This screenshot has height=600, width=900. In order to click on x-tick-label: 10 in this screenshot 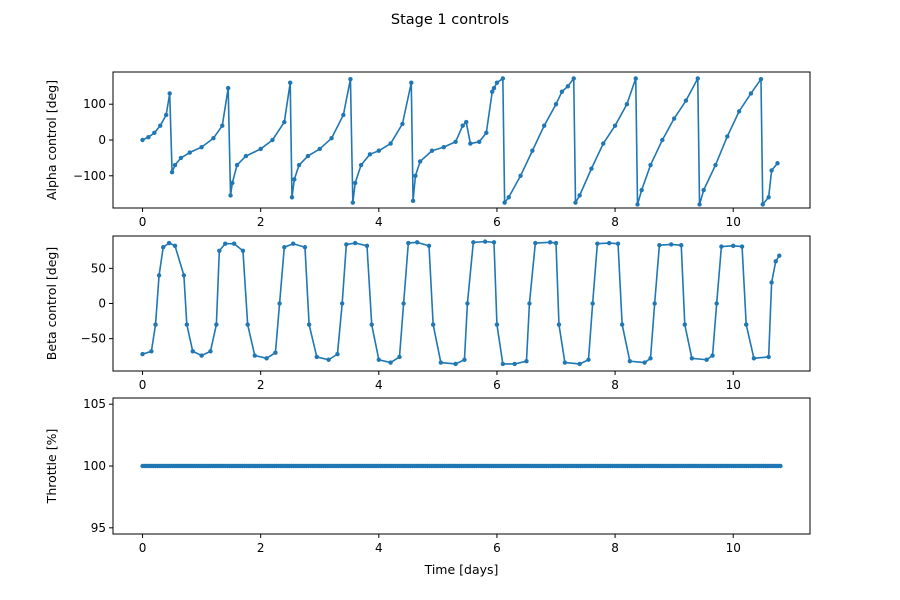, I will do `click(733, 548)`.